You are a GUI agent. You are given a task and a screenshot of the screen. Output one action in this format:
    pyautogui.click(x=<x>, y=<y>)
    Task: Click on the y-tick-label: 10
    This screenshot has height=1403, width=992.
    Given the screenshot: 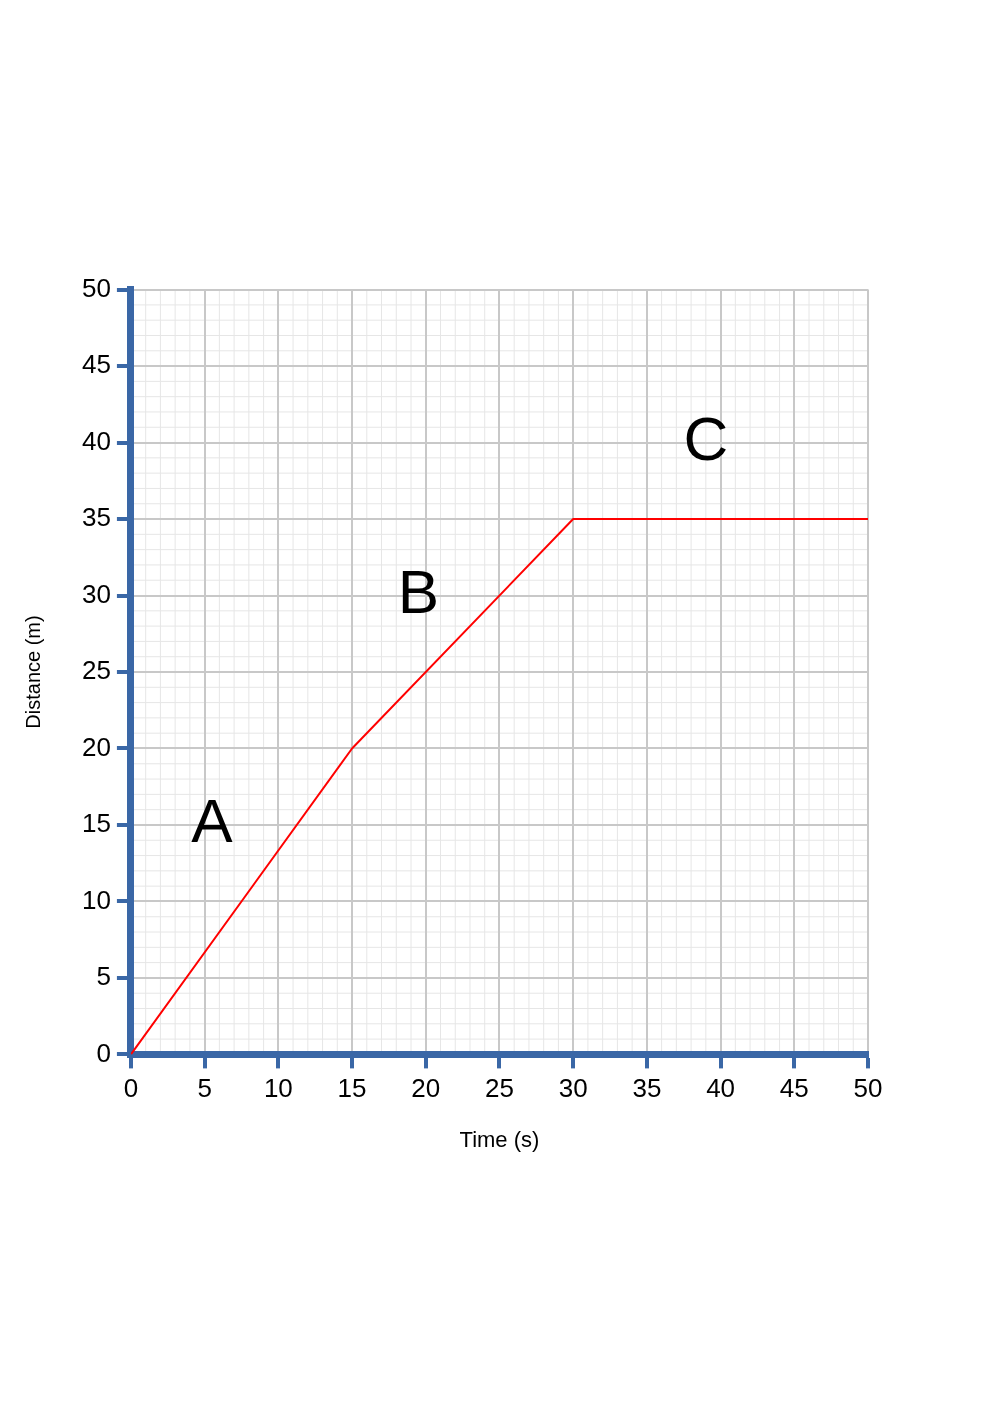 What is the action you would take?
    pyautogui.click(x=96, y=899)
    